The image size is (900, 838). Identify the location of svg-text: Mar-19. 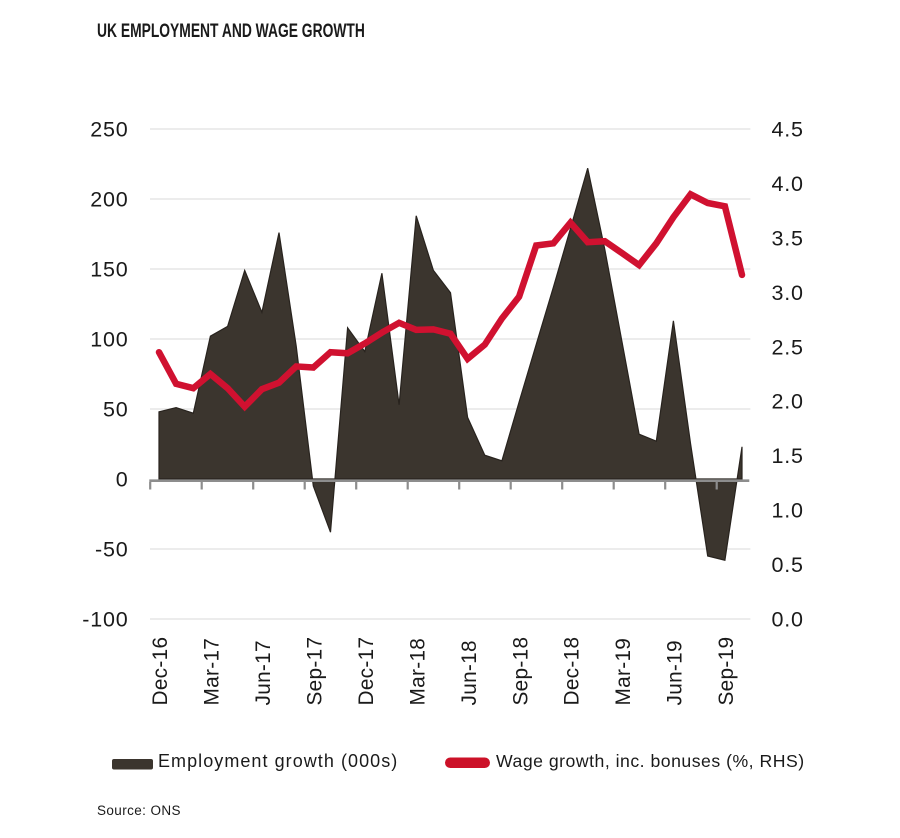
(623, 672).